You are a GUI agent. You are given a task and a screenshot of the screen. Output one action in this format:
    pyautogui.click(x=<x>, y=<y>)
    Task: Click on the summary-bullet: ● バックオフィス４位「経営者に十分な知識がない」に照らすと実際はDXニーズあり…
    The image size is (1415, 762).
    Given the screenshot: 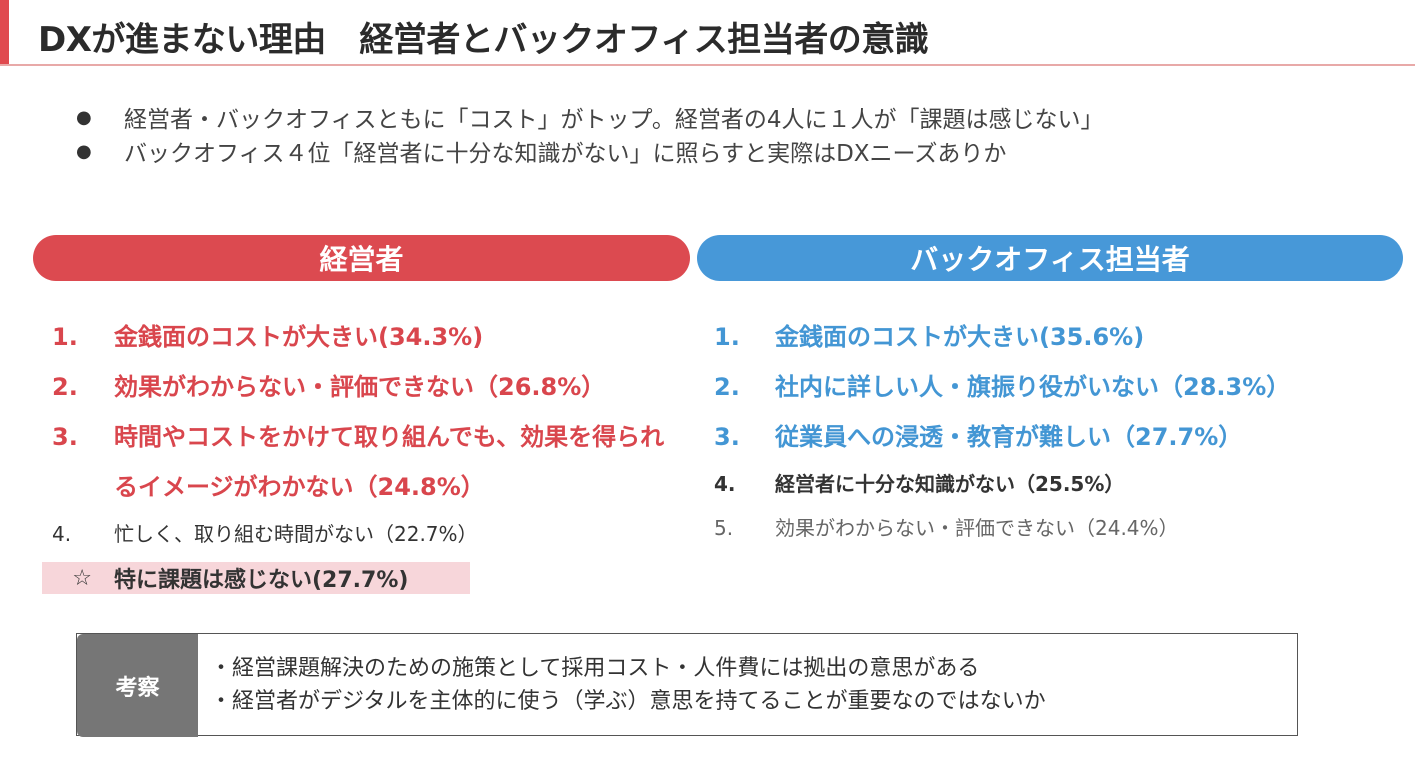 What is the action you would take?
    pyautogui.click(x=726, y=151)
    